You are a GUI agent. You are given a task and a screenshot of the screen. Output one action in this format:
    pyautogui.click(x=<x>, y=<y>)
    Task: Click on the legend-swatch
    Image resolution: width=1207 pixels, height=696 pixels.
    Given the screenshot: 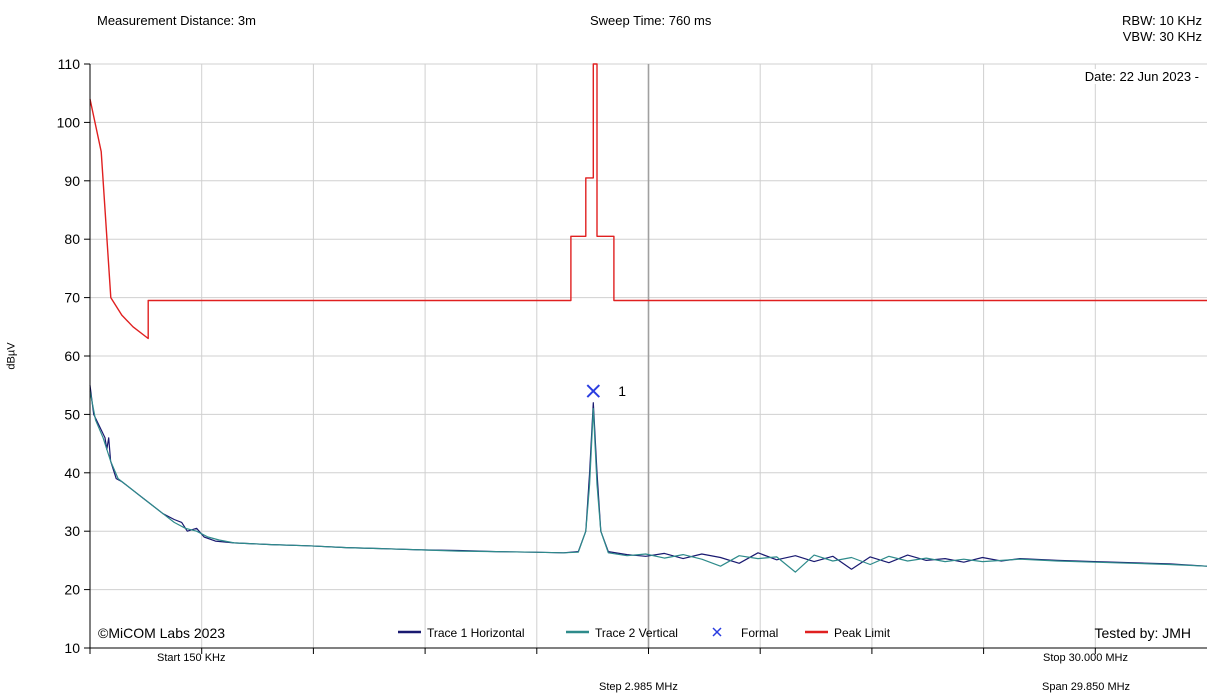 What is the action you would take?
    pyautogui.click(x=717, y=632)
    